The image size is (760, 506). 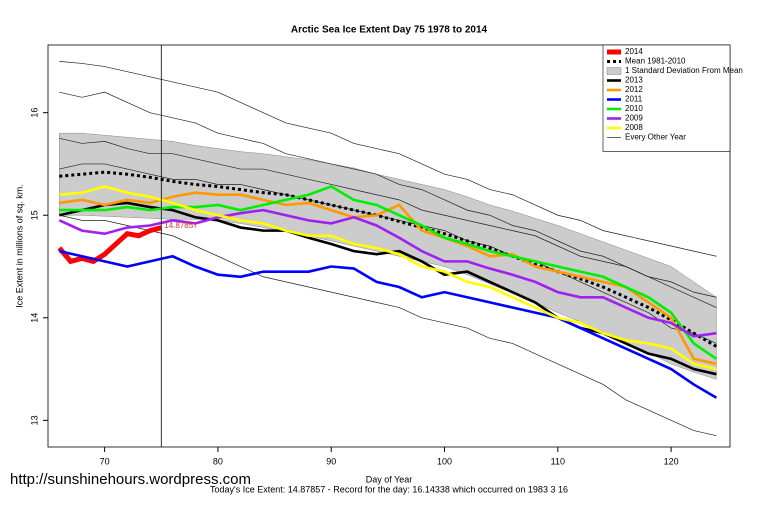 I want to click on legend-label: 2010, so click(x=634, y=108).